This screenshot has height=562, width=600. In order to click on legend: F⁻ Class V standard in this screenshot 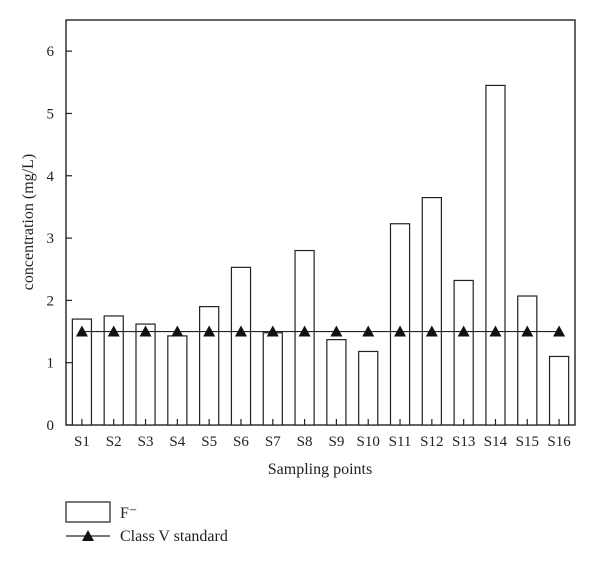, I will do `click(146, 523)`.